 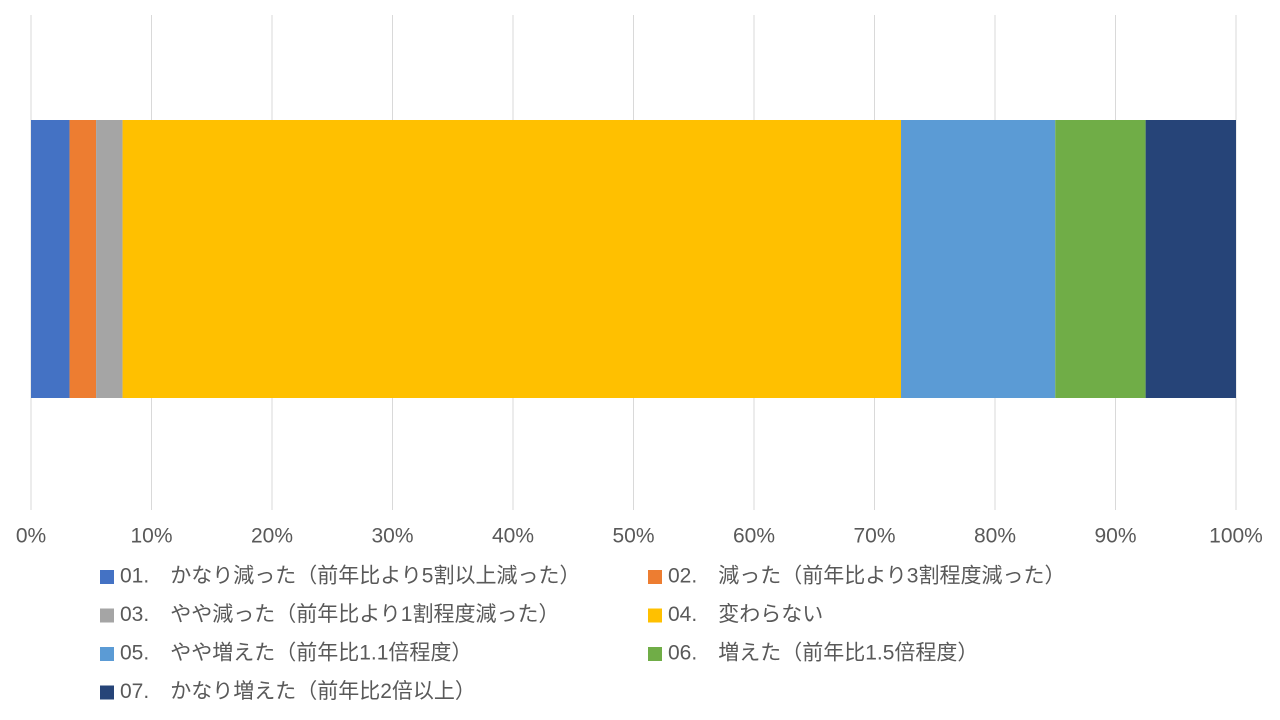 What do you see at coordinates (151, 536) in the screenshot?
I see `x-tick-label: 10%` at bounding box center [151, 536].